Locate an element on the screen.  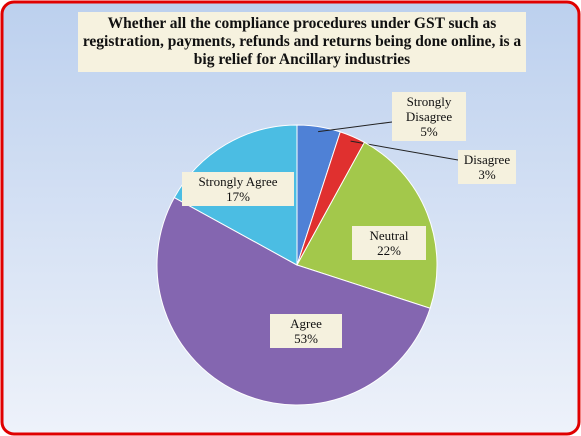
data-label: Strongly Disagree 5% is located at coordinates (429, 116).